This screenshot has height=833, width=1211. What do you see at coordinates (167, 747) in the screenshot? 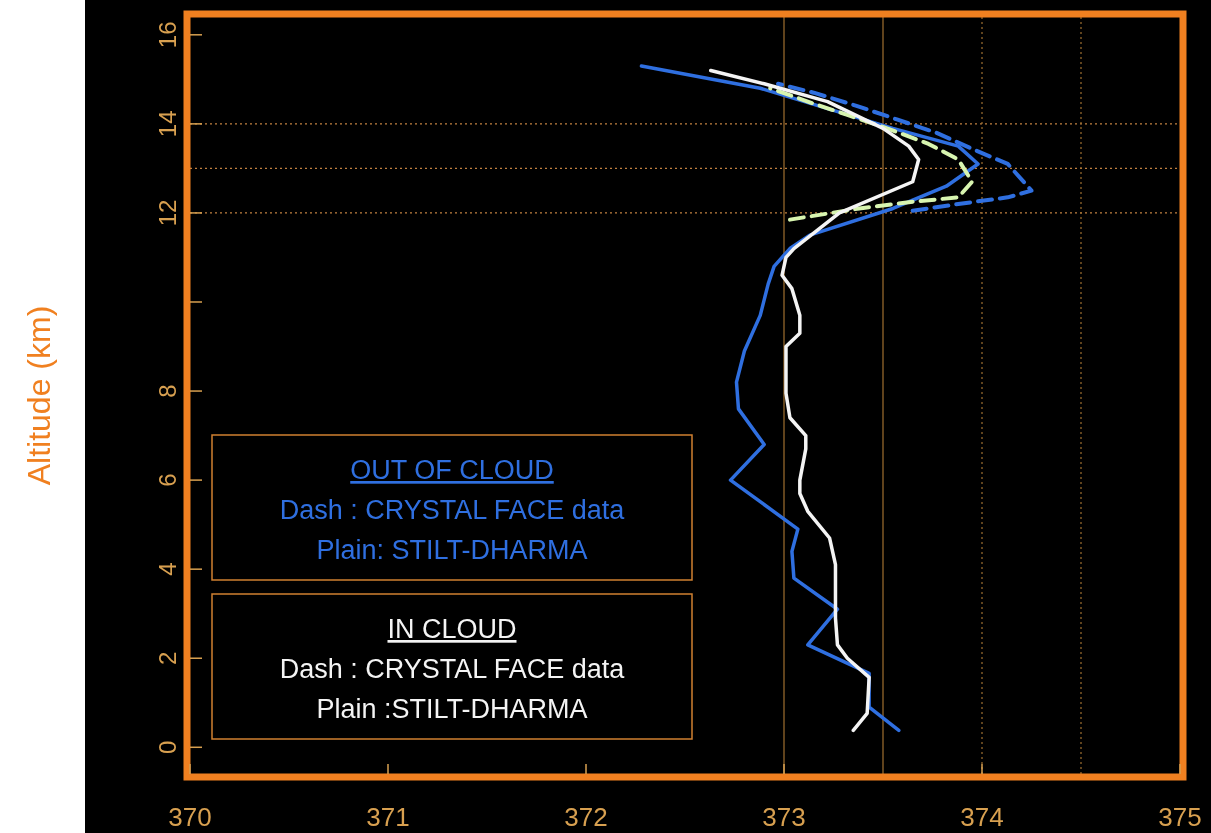
I see `y-tick-label: 0` at bounding box center [167, 747].